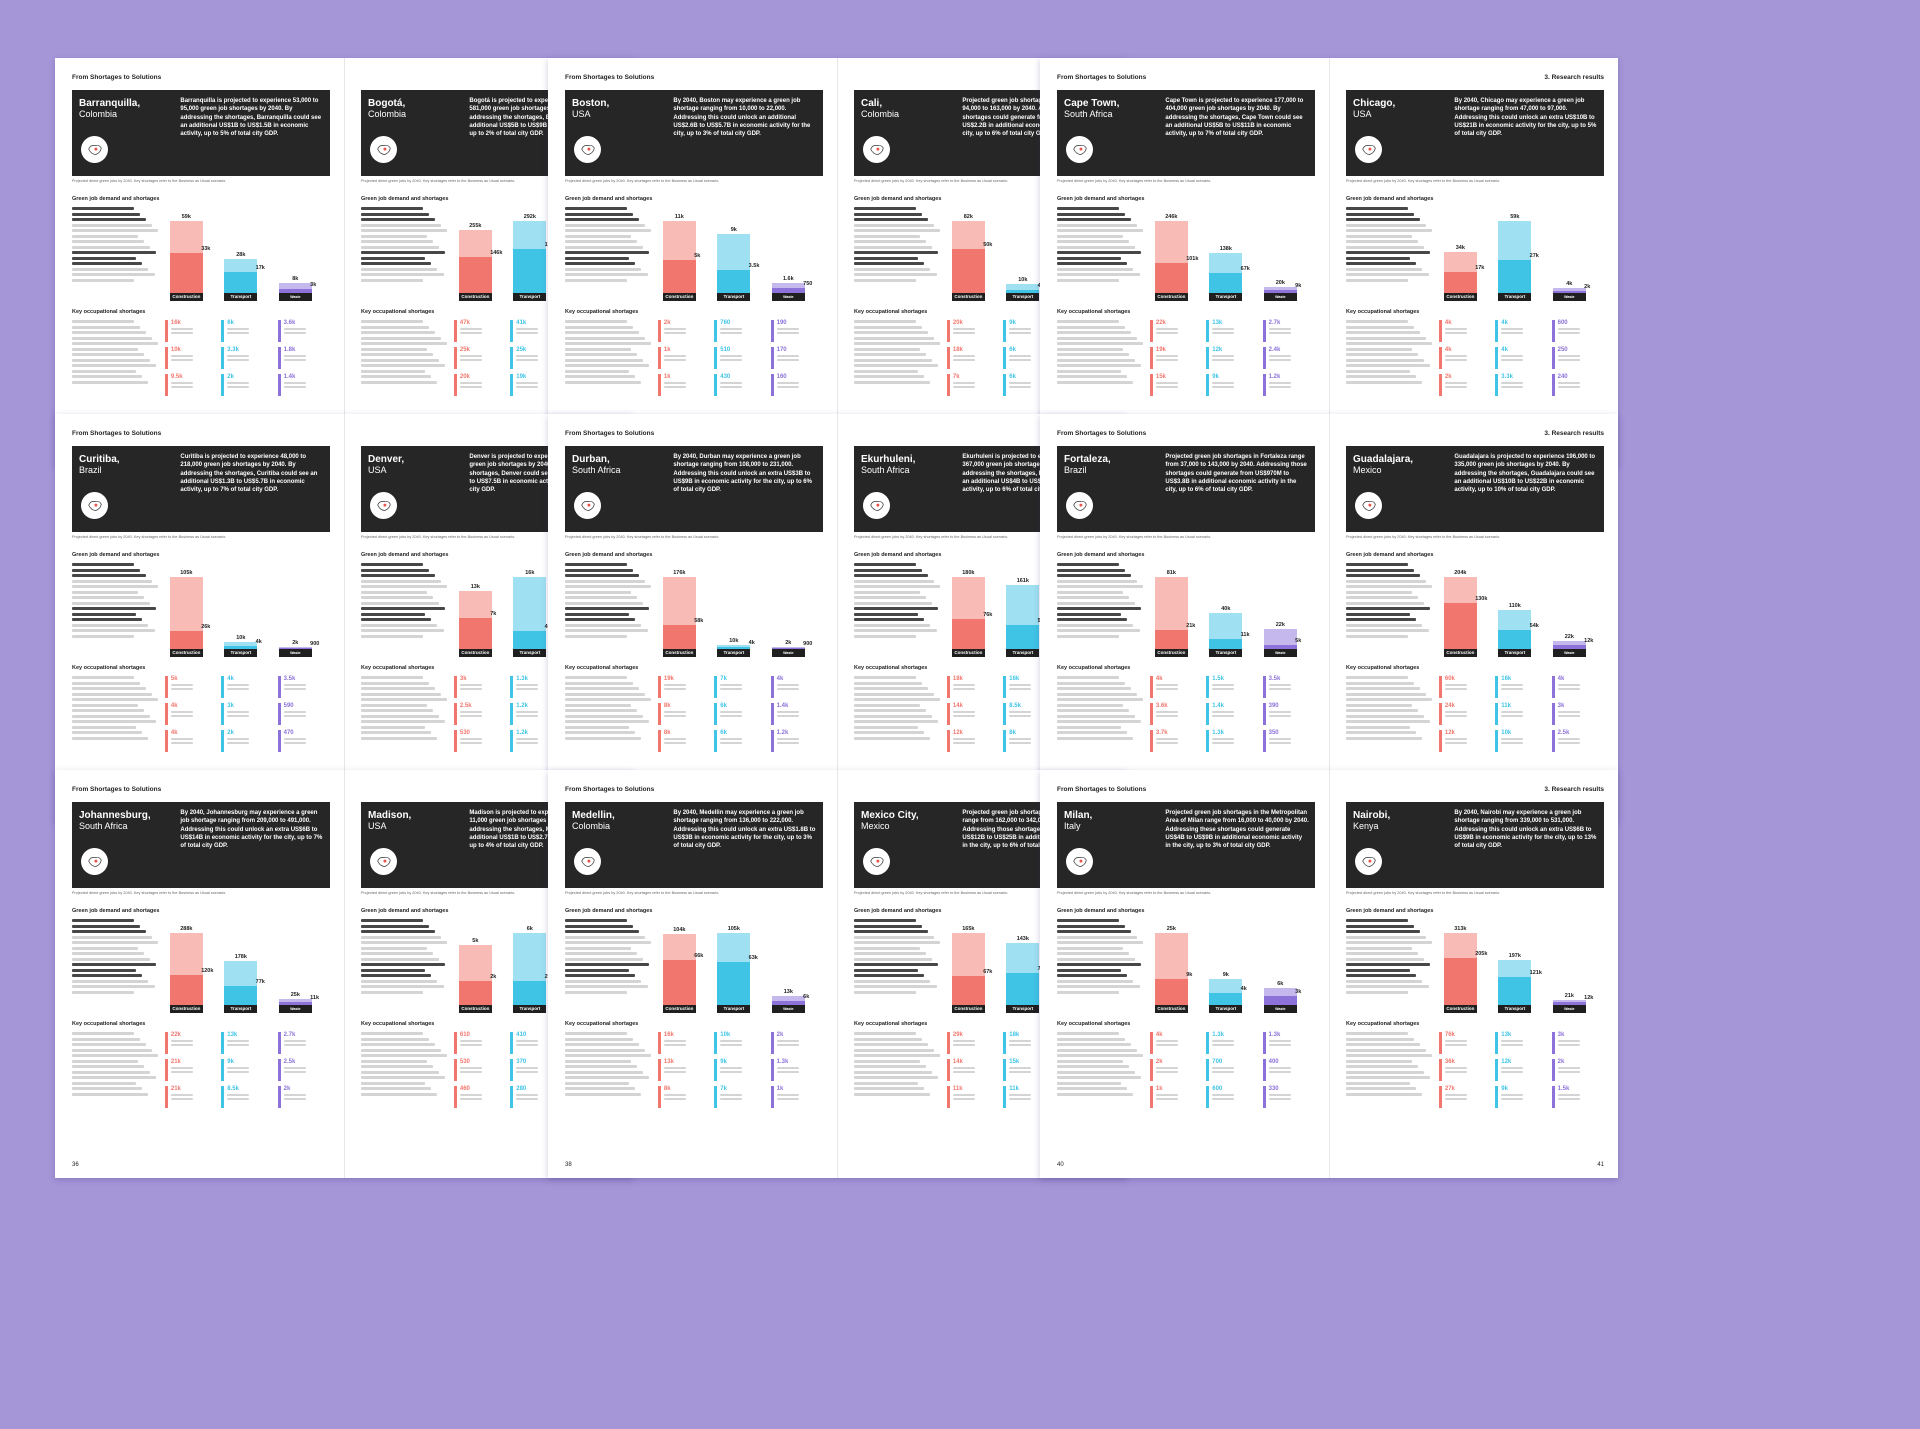 The height and width of the screenshot is (1429, 1920). I want to click on occupation-item: 3.6k, so click(303, 333).